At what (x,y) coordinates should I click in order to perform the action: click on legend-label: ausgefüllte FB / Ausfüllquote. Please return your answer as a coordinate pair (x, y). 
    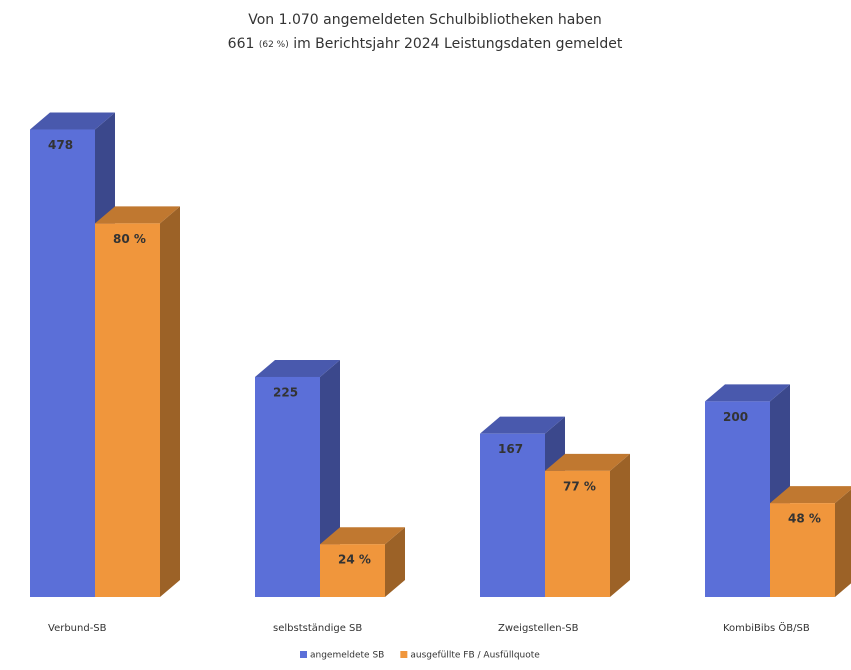
    Looking at the image, I should click on (475, 656).